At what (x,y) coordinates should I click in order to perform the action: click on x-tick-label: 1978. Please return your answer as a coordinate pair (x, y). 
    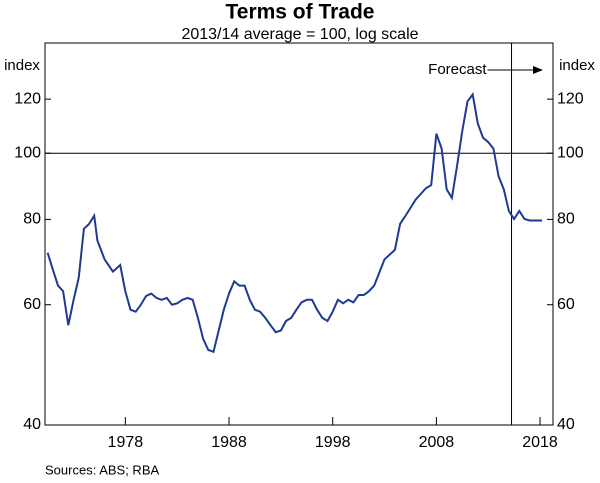
    Looking at the image, I should click on (126, 442).